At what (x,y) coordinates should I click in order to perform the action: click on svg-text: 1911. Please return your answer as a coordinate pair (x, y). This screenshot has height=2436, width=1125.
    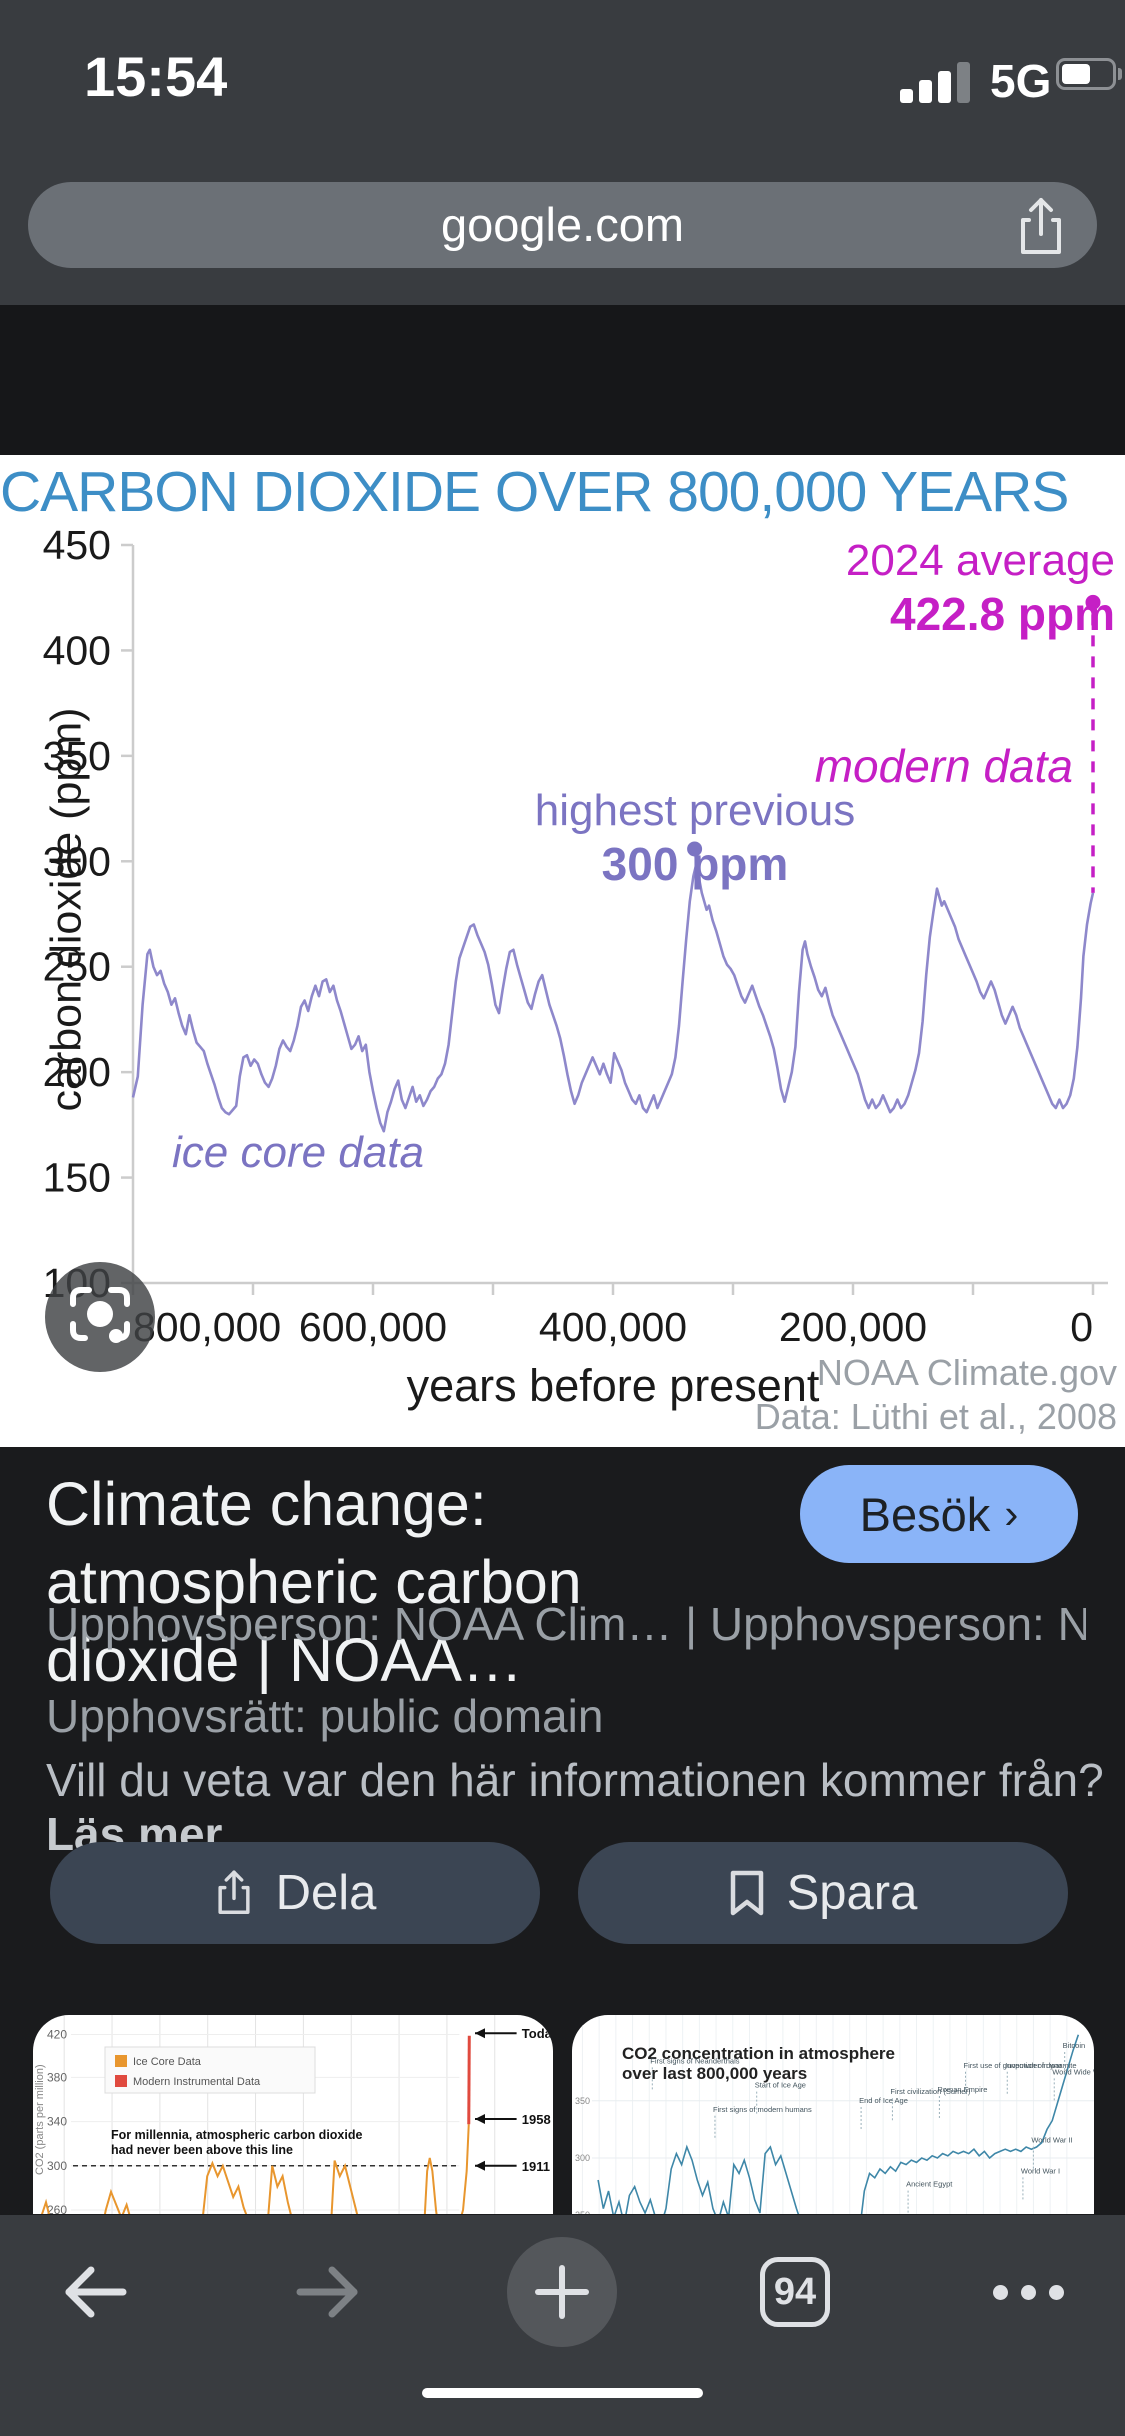
    Looking at the image, I should click on (536, 2166).